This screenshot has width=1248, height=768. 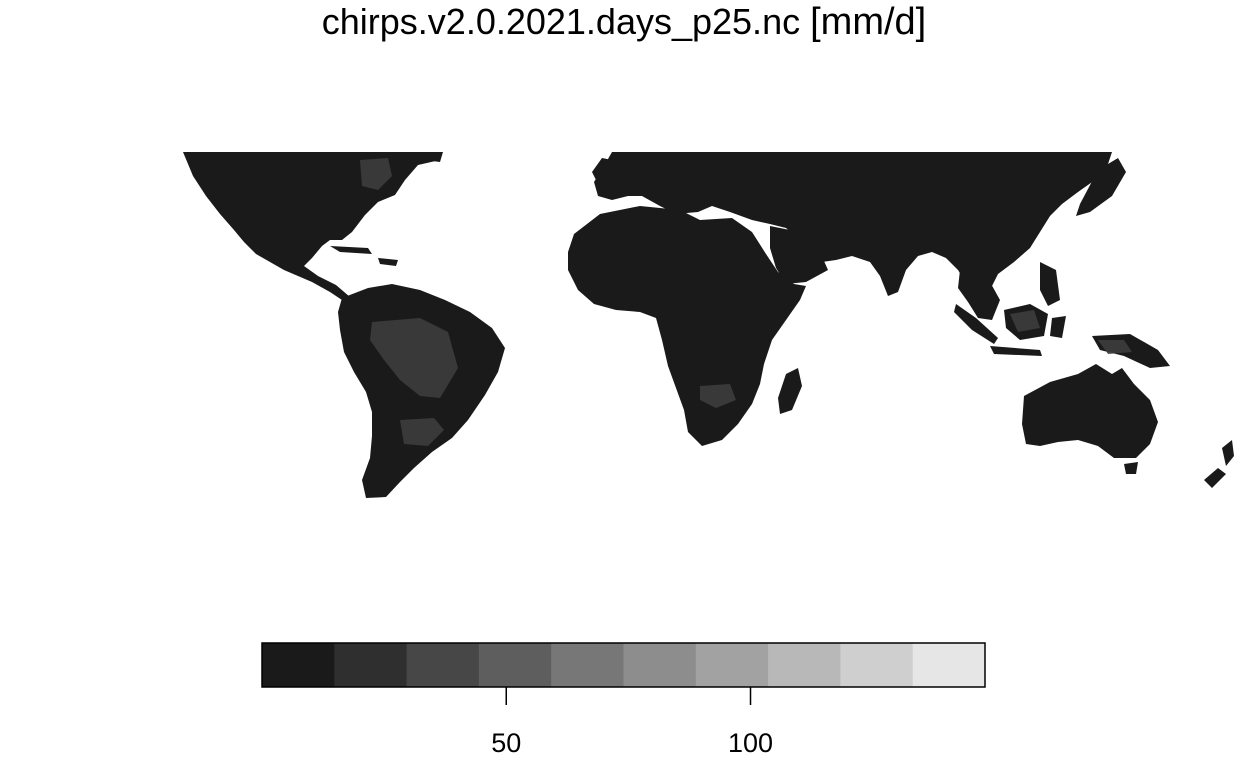 What do you see at coordinates (1058, 327) in the screenshot?
I see `sulawesi` at bounding box center [1058, 327].